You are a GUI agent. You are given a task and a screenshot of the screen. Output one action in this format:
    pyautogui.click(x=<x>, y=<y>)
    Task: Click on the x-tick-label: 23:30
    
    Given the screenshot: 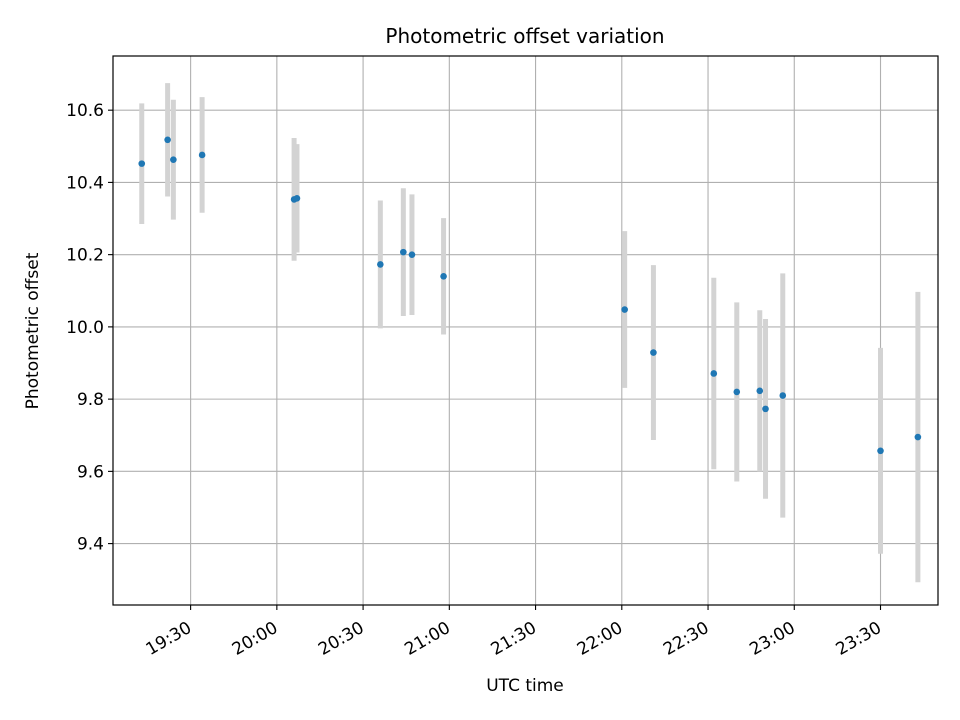 What is the action you would take?
    pyautogui.click(x=859, y=639)
    